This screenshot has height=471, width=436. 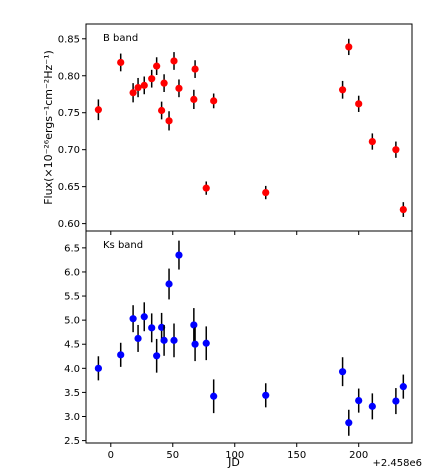 What do you see at coordinates (397, 463) in the screenshot?
I see `x-axis-offset-label: +2.458e6` at bounding box center [397, 463].